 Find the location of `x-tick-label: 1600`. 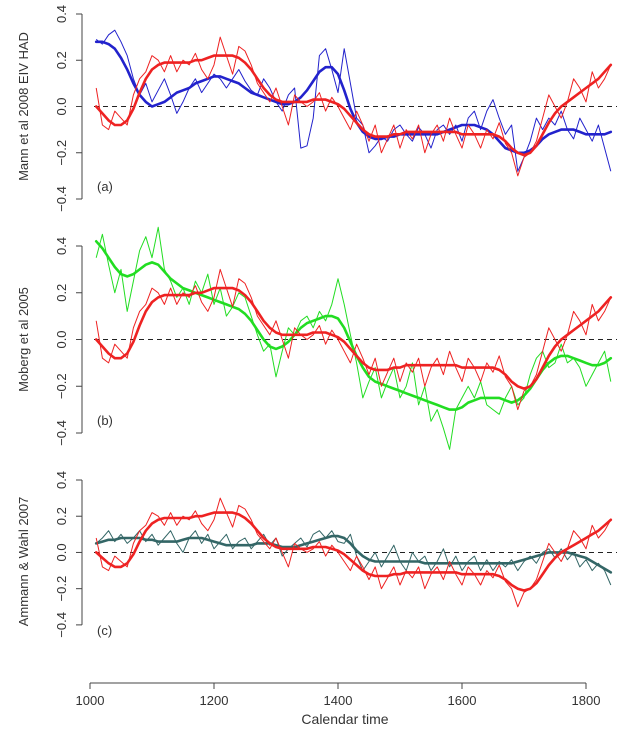

x-tick-label: 1600 is located at coordinates (462, 700).